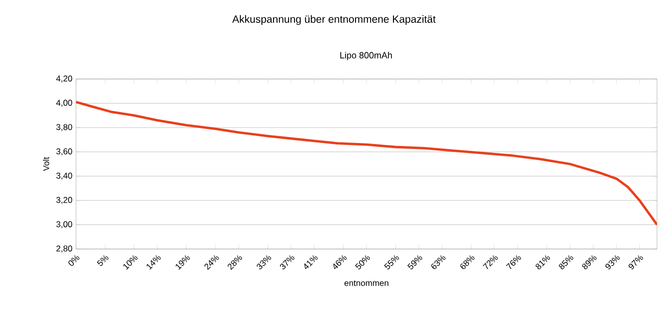  Describe the element at coordinates (438, 262) in the screenshot. I see `x-tick-label: 63%` at that location.